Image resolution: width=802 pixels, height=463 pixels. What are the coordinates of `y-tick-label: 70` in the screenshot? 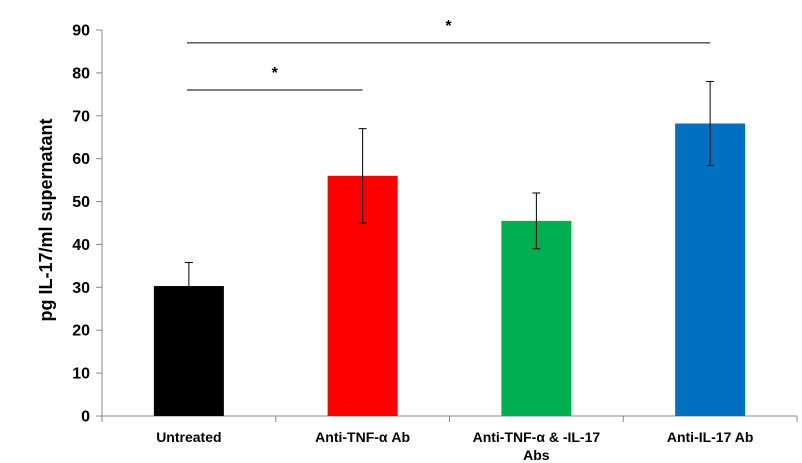 It's located at (81, 116).